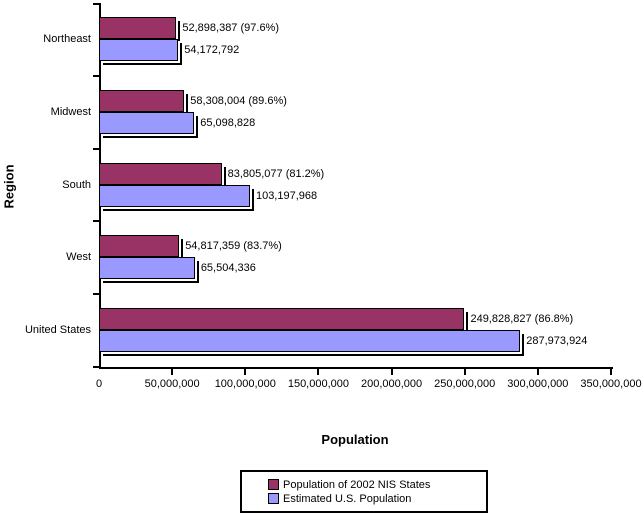 Image resolution: width=642 pixels, height=519 pixels. I want to click on x-axis-tick-label: 150,000,000, so click(318, 384).